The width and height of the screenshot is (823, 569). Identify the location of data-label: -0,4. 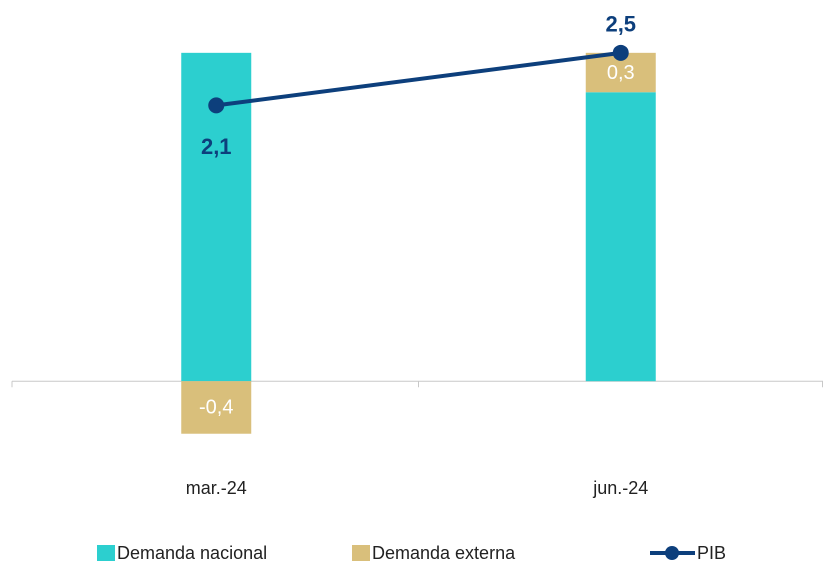
(216, 408).